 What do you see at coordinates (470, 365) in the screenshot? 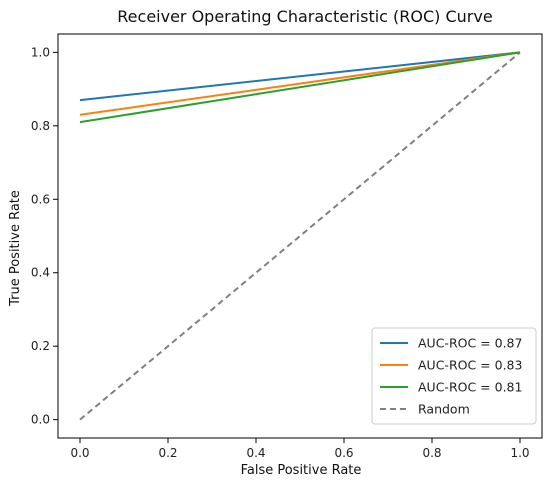
I see `legend-label: AUC-ROC = 0.83` at bounding box center [470, 365].